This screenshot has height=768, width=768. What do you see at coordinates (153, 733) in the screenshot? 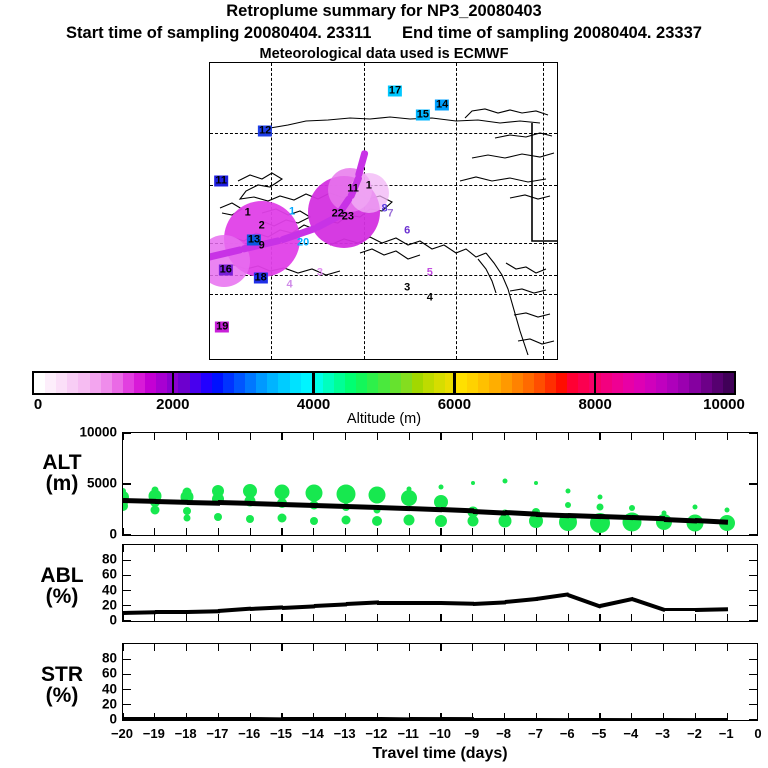
I see `x-axis-label--19: −19` at bounding box center [153, 733].